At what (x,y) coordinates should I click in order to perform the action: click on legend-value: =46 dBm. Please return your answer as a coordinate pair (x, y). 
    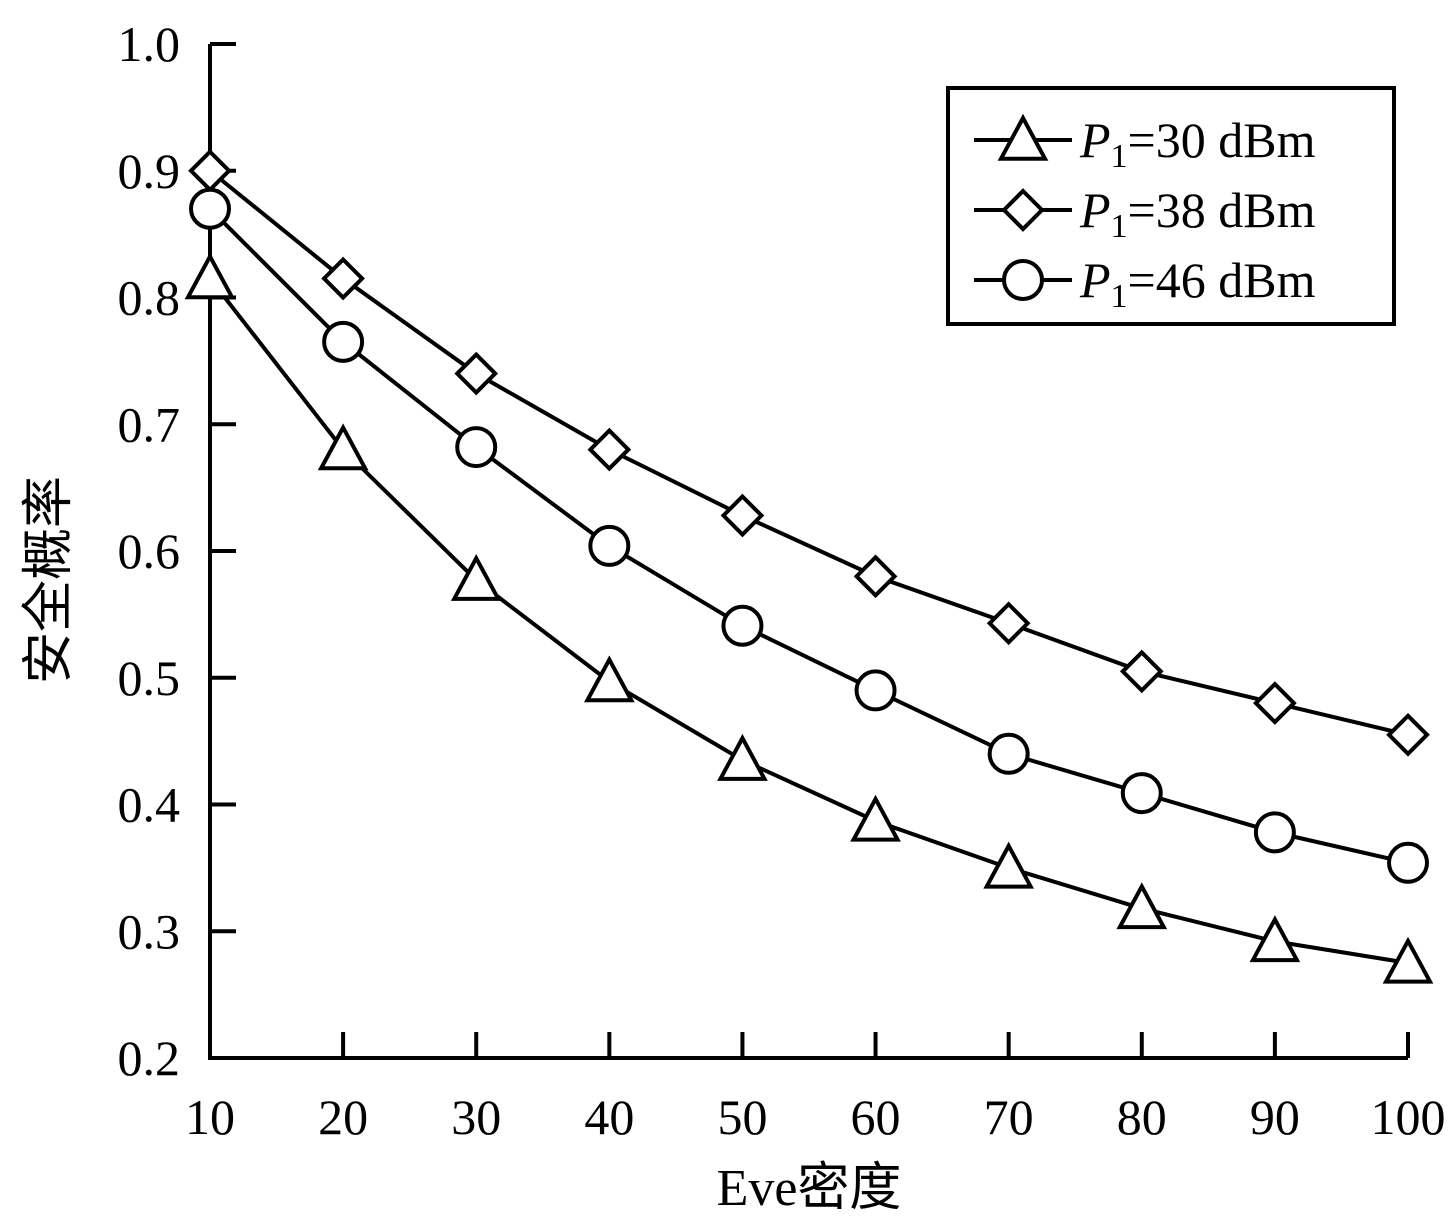
    Looking at the image, I should click on (1222, 280).